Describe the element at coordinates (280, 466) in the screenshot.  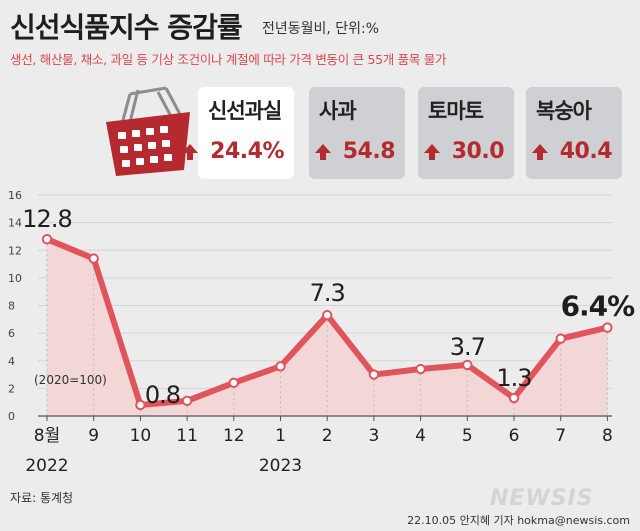
I see `year-label: 2023` at that location.